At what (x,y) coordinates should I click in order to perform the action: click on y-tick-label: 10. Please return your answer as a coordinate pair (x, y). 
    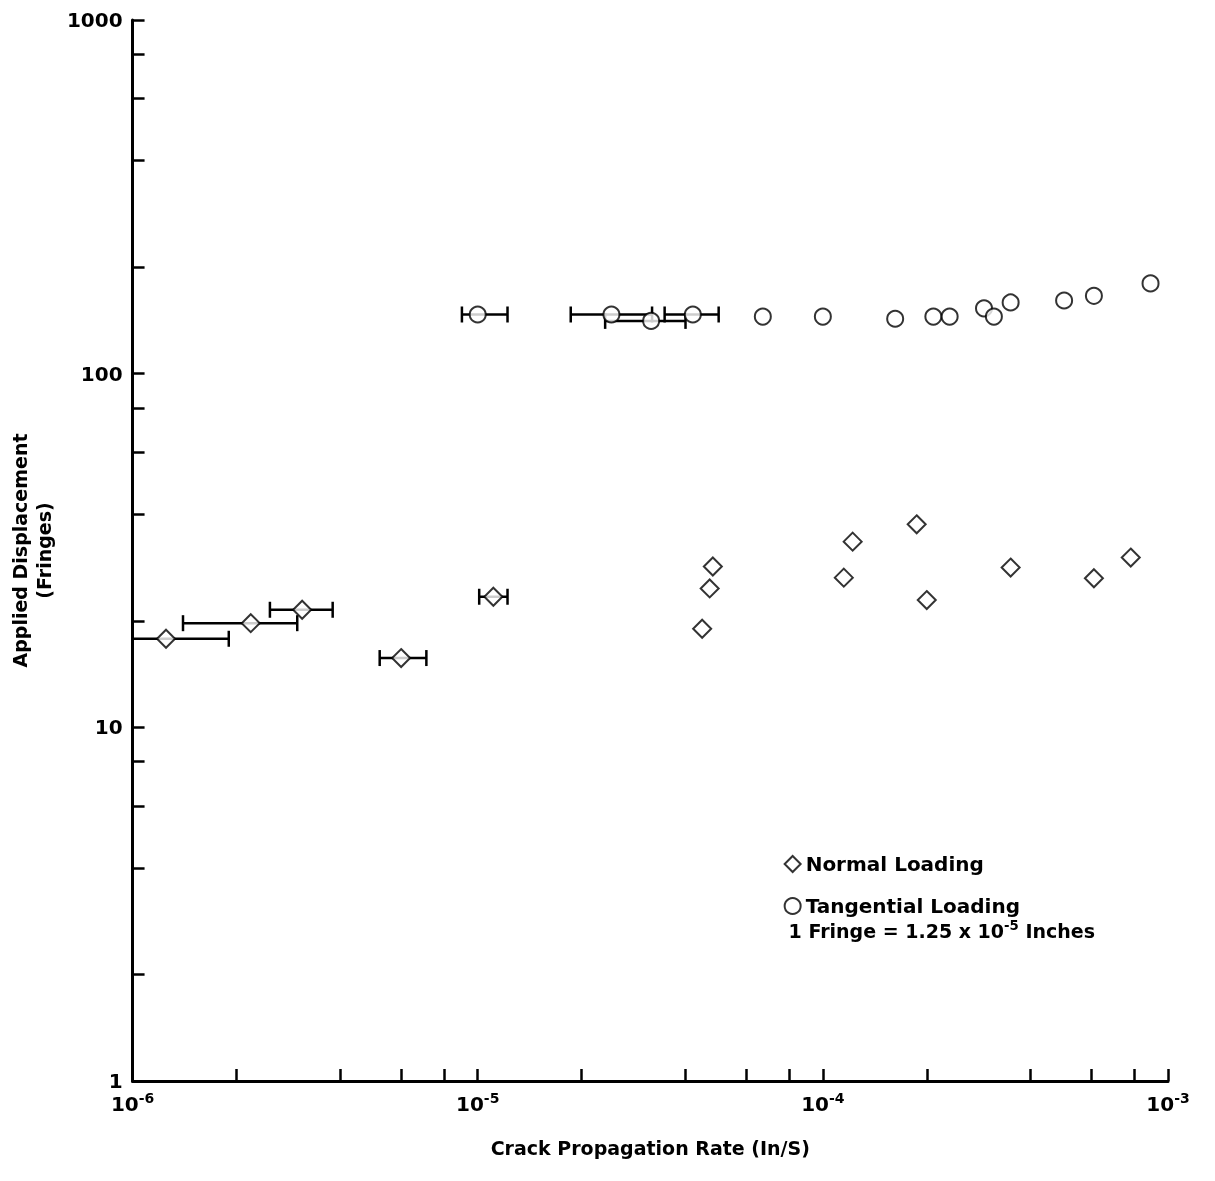
    Looking at the image, I should click on (108, 727).